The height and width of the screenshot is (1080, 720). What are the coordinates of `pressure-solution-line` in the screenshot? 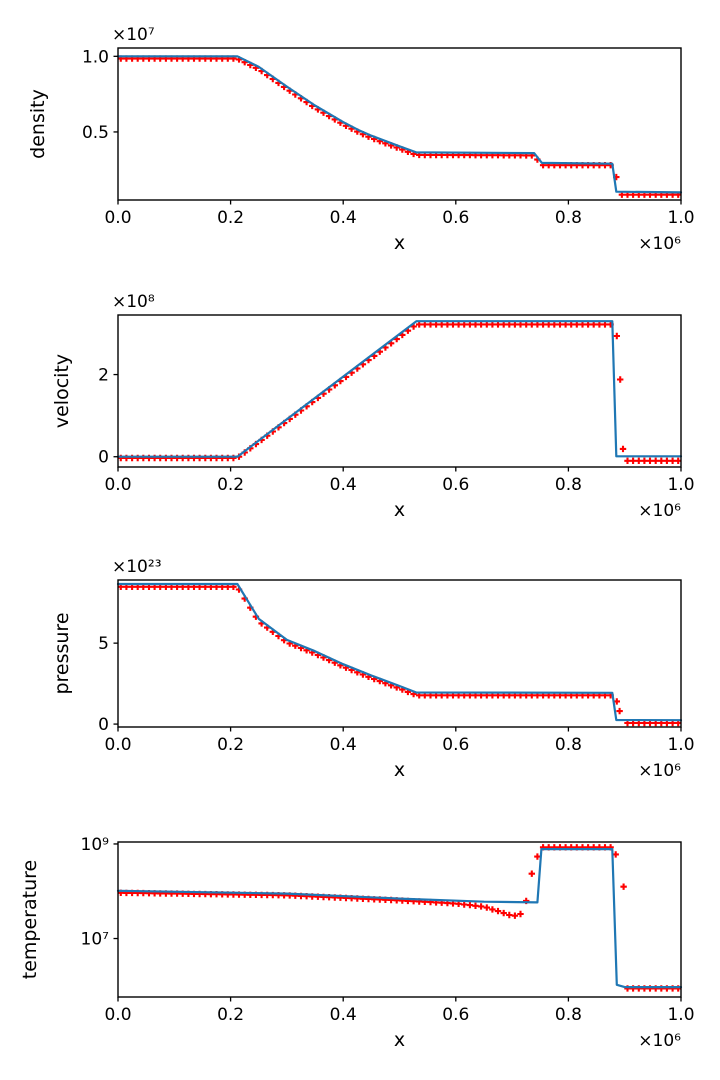 It's located at (399, 652).